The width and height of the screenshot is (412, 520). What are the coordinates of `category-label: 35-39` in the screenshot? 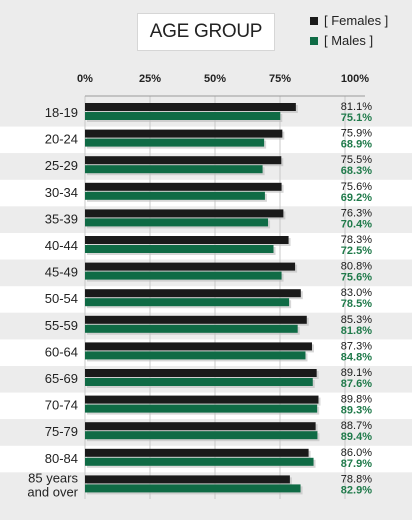 It's located at (61, 218).